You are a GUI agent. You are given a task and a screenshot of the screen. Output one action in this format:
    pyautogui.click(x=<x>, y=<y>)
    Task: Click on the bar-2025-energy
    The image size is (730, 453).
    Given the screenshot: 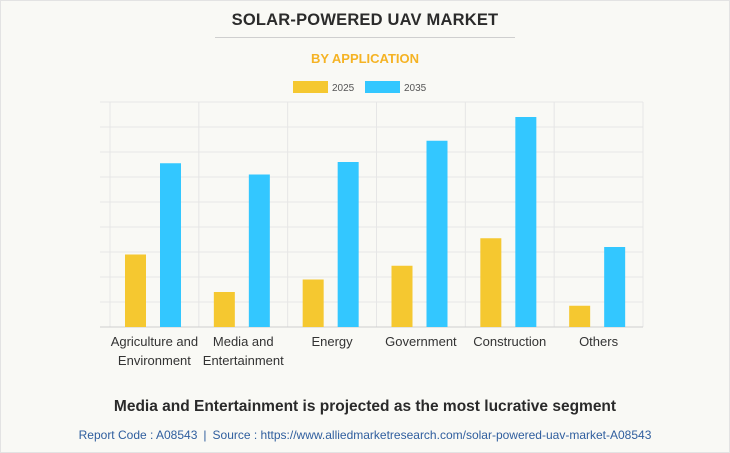 What is the action you would take?
    pyautogui.click(x=313, y=303)
    